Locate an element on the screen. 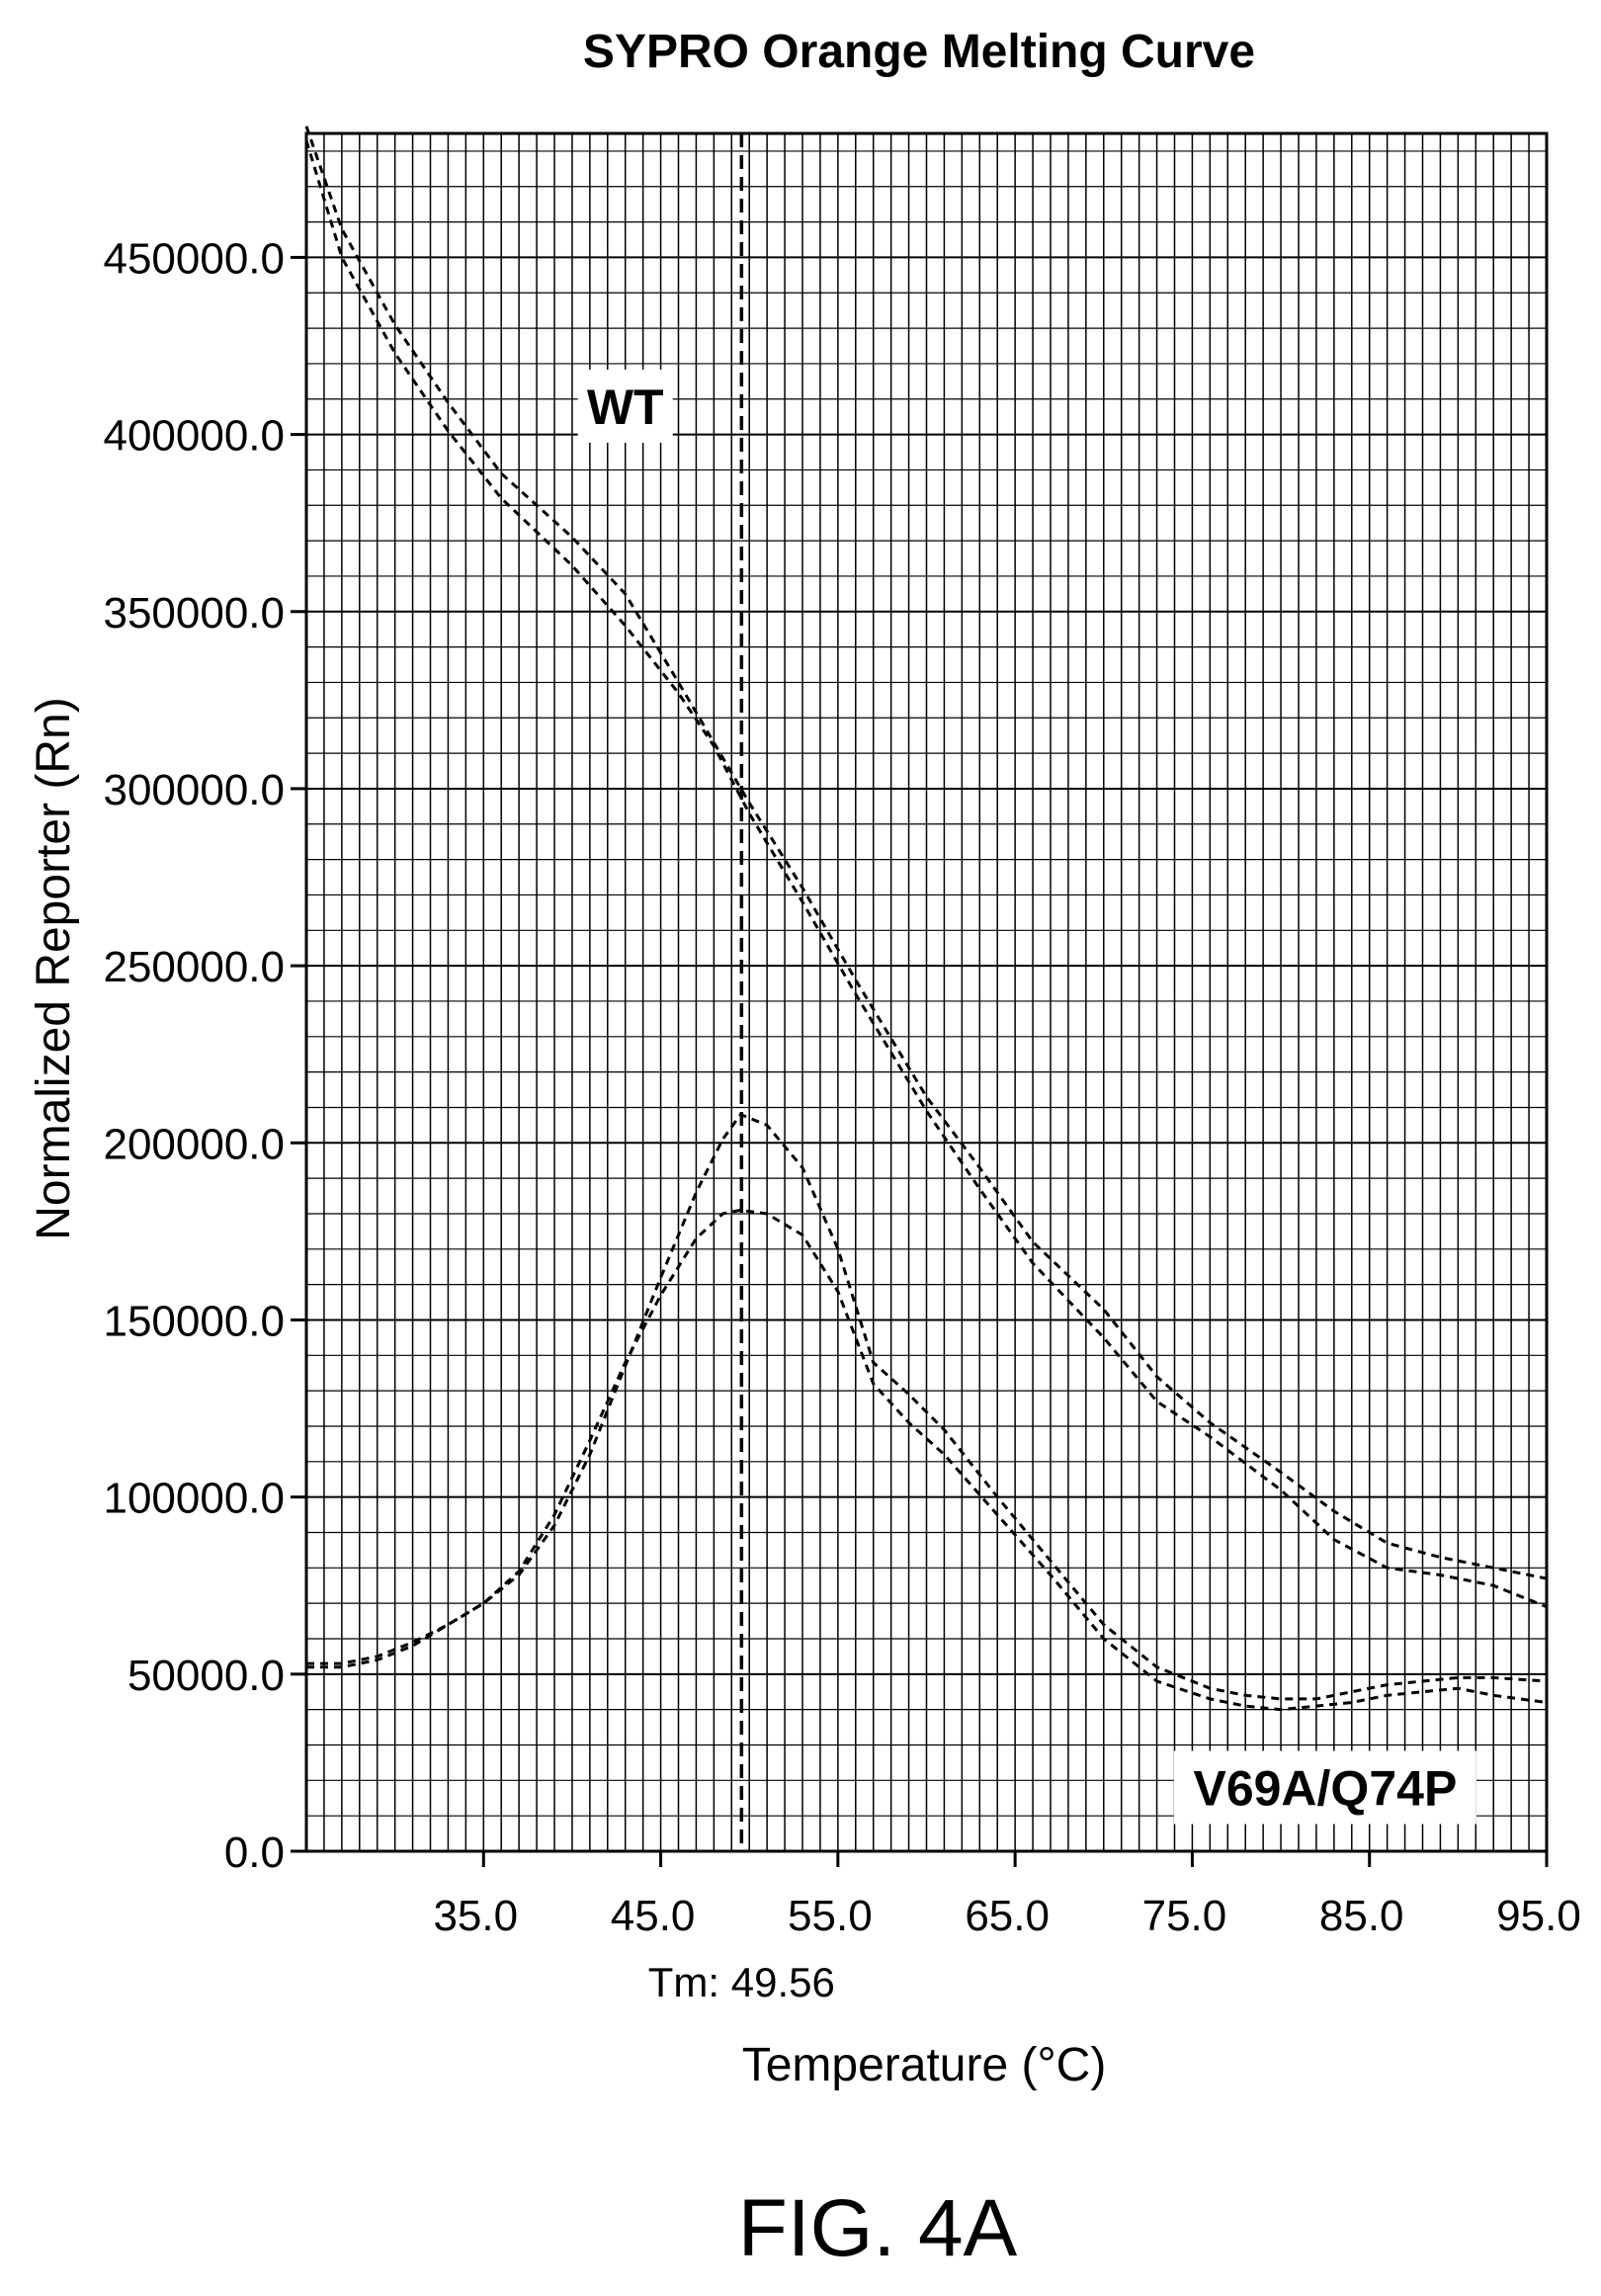  y-tick-label: 400000.0 is located at coordinates (194, 436).